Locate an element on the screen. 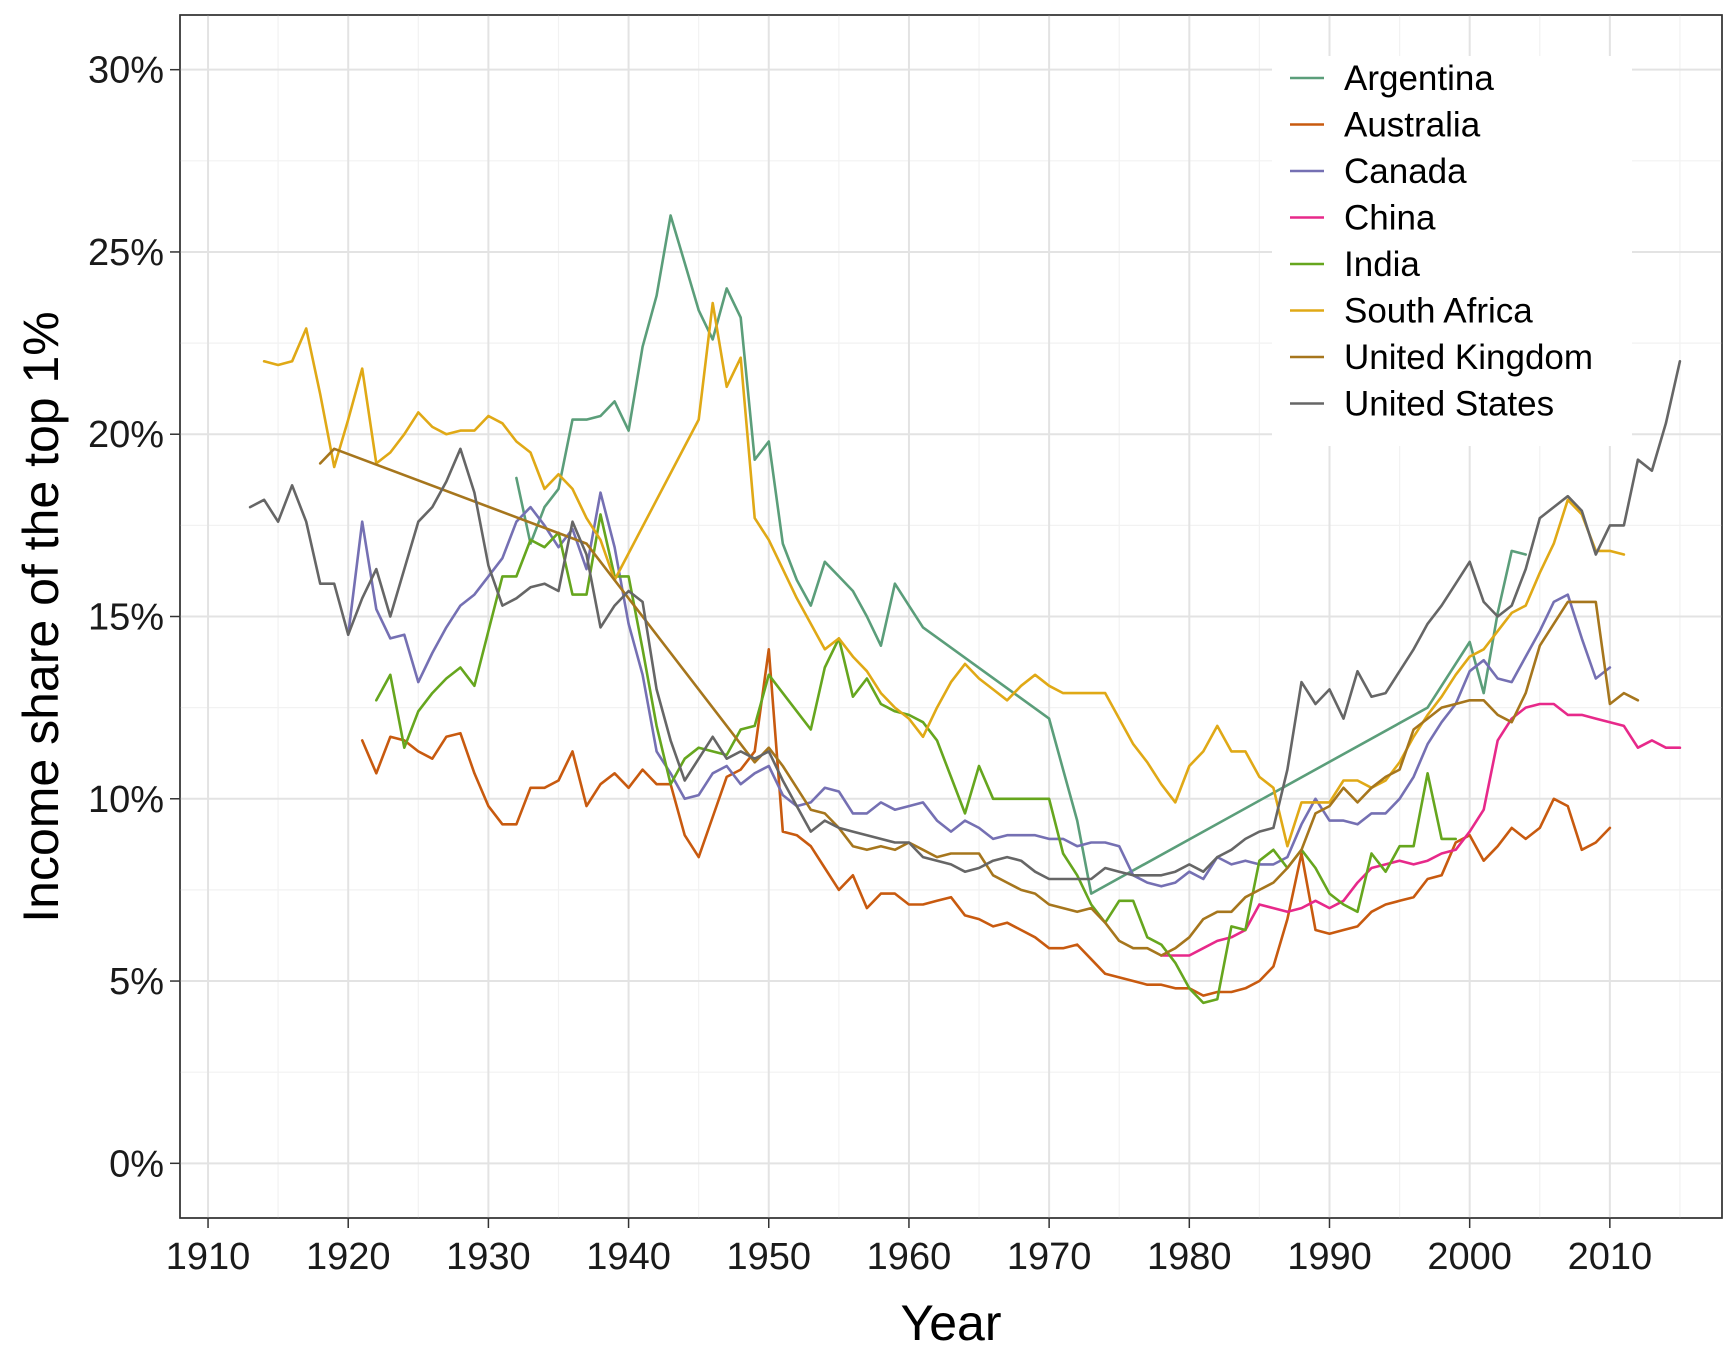  legend-label-united-states: United States is located at coordinates (1449, 404).